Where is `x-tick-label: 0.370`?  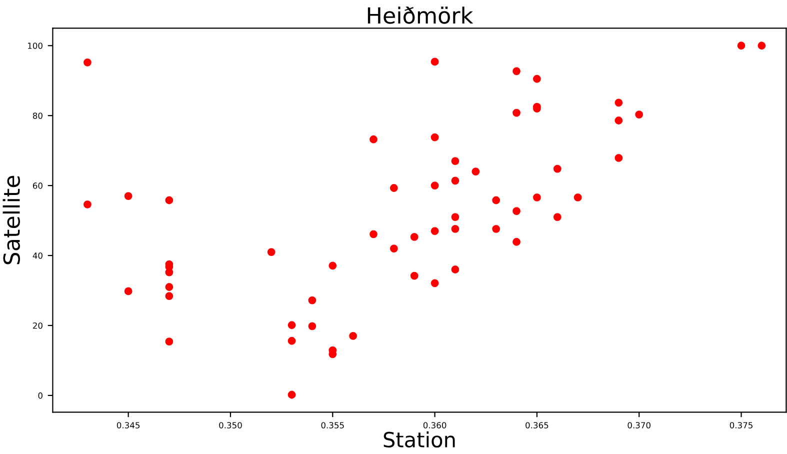
x-tick-label: 0.370 is located at coordinates (639, 425).